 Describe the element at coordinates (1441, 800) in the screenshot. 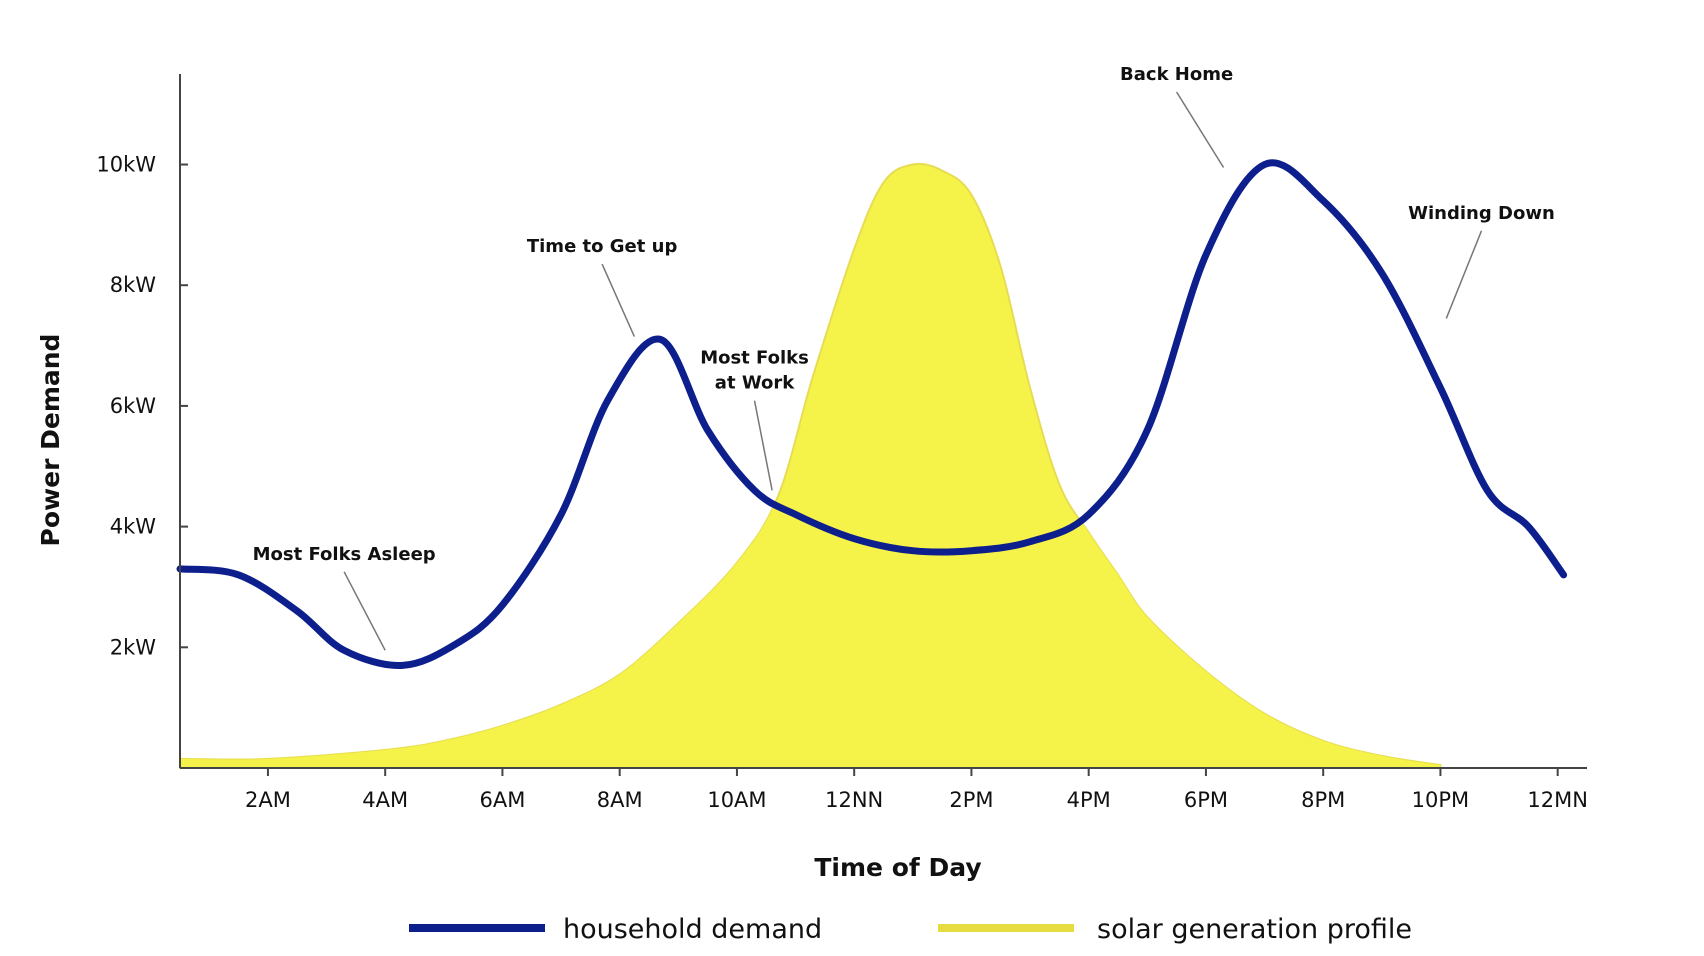

I see `x-tick-label: 10PM` at that location.